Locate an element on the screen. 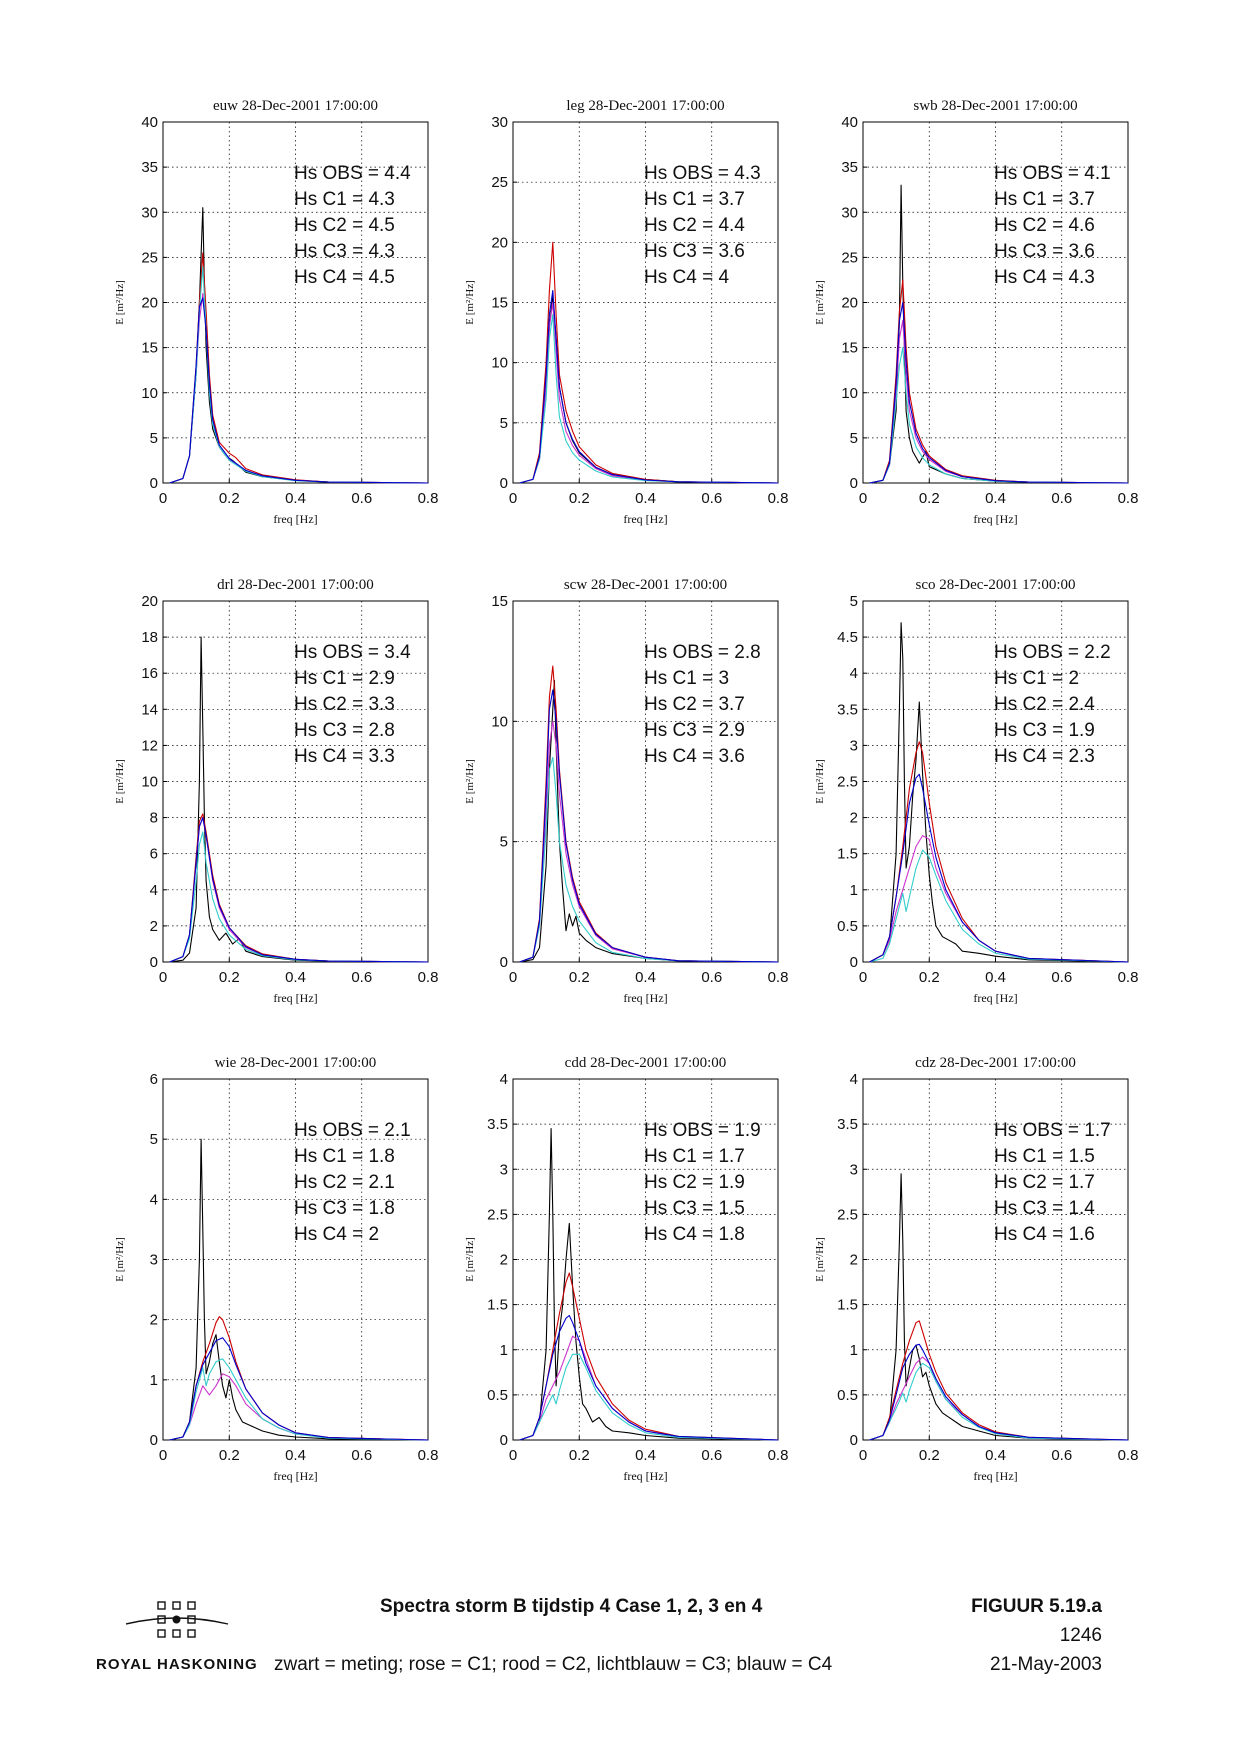  hs-annotation: Hs OBS = 4.3 is located at coordinates (702, 173).